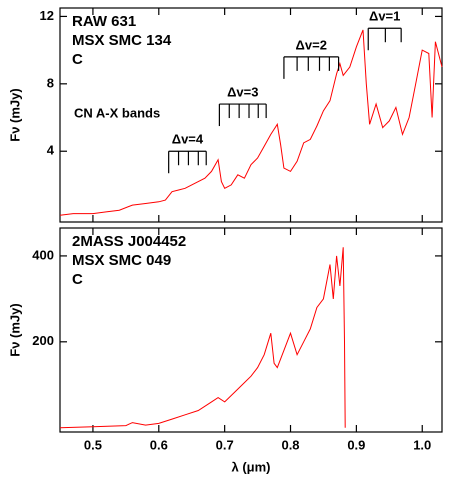 The height and width of the screenshot is (485, 450). Describe the element at coordinates (104, 21) in the screenshot. I see `object-label: RAW 631` at that location.